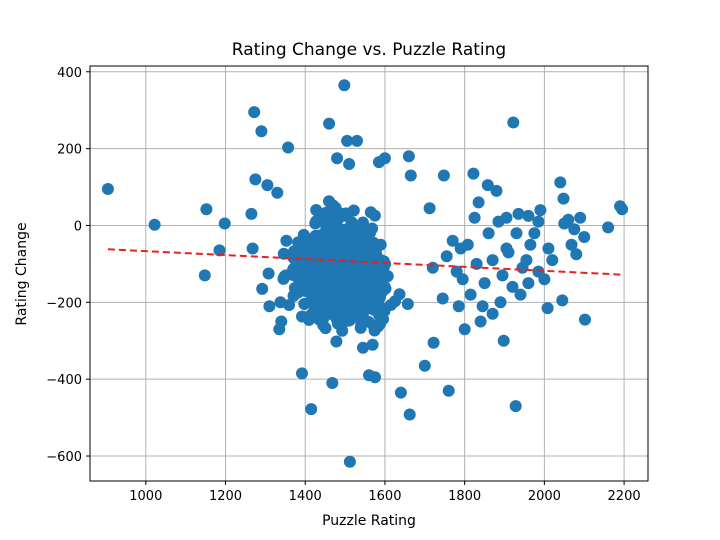  I want to click on x-tick-label: 1600, so click(384, 496).